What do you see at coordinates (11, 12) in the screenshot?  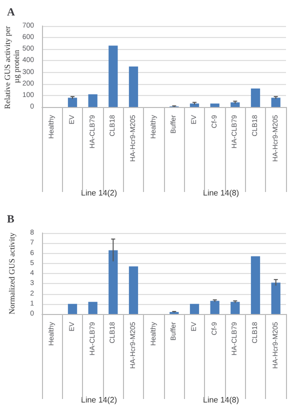 I see `chart-title: A` at bounding box center [11, 12].